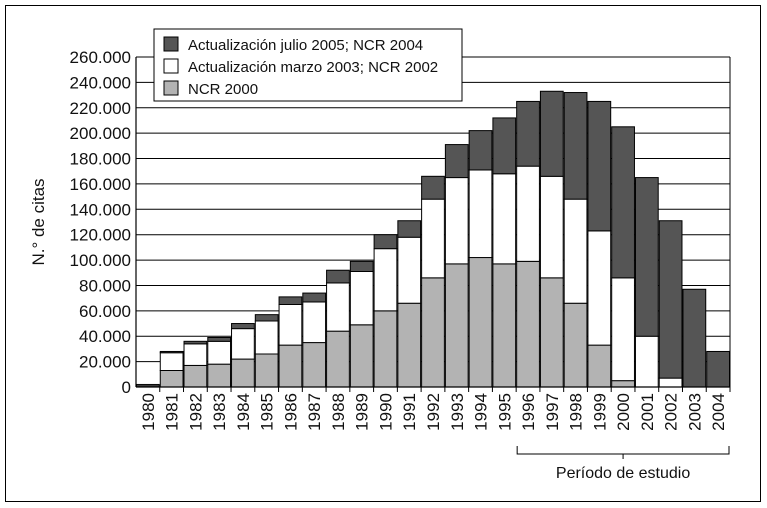 Image resolution: width=767 pixels, height=508 pixels. Describe the element at coordinates (148, 412) in the screenshot. I see `x-tick-label: 1980` at that location.